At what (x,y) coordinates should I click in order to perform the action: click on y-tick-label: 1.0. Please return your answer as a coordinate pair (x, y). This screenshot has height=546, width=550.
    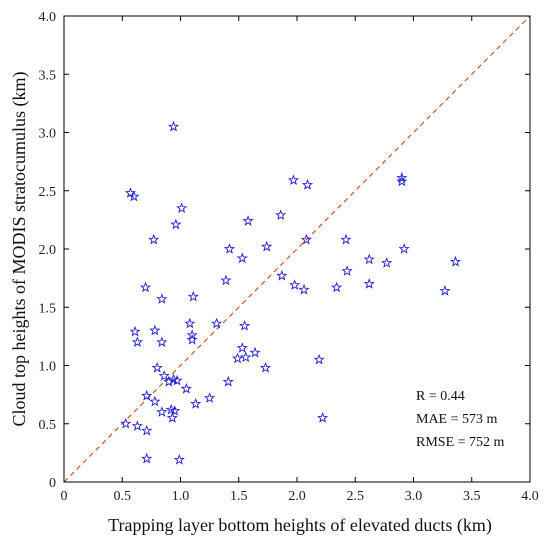
    Looking at the image, I should click on (48, 367).